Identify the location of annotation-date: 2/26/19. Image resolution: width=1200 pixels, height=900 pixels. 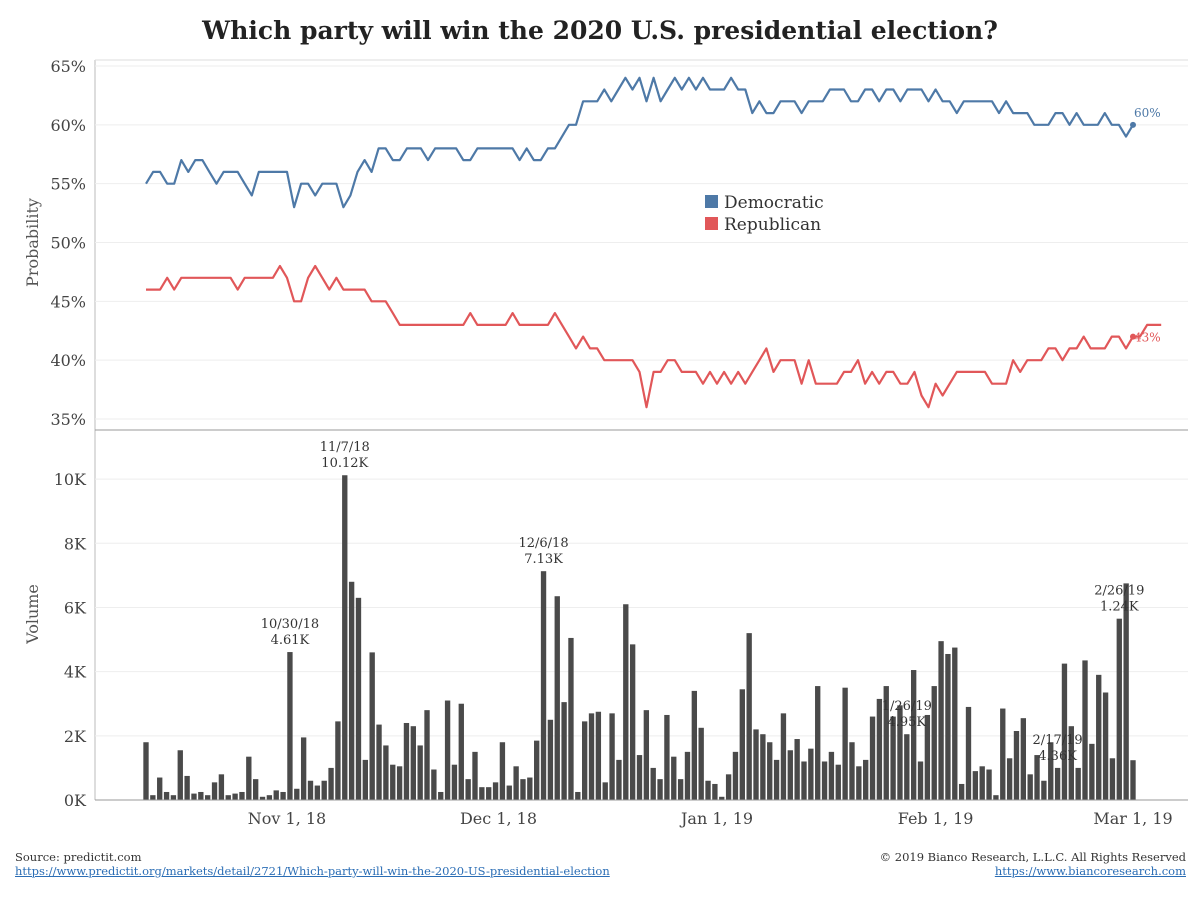
(1119, 591).